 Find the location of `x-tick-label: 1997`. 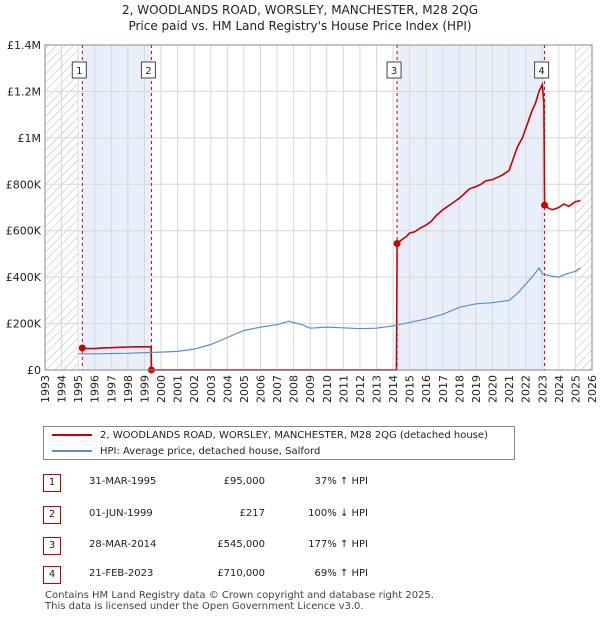

x-tick-label: 1997 is located at coordinates (111, 389).